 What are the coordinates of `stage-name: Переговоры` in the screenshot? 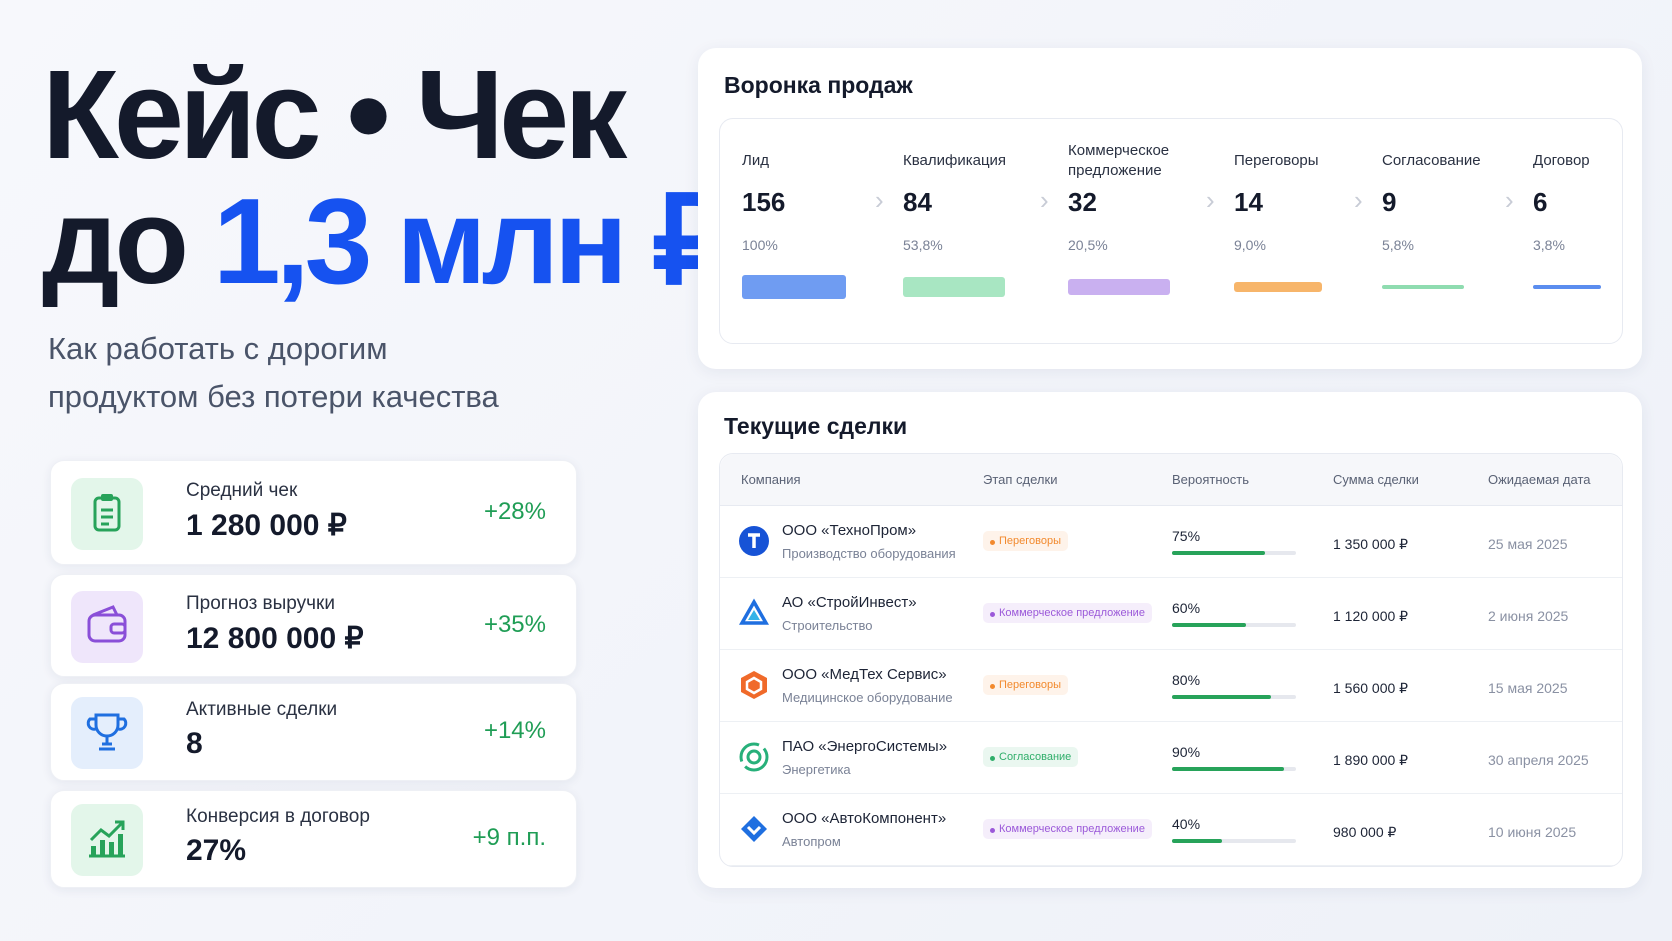 It's located at (1276, 160).